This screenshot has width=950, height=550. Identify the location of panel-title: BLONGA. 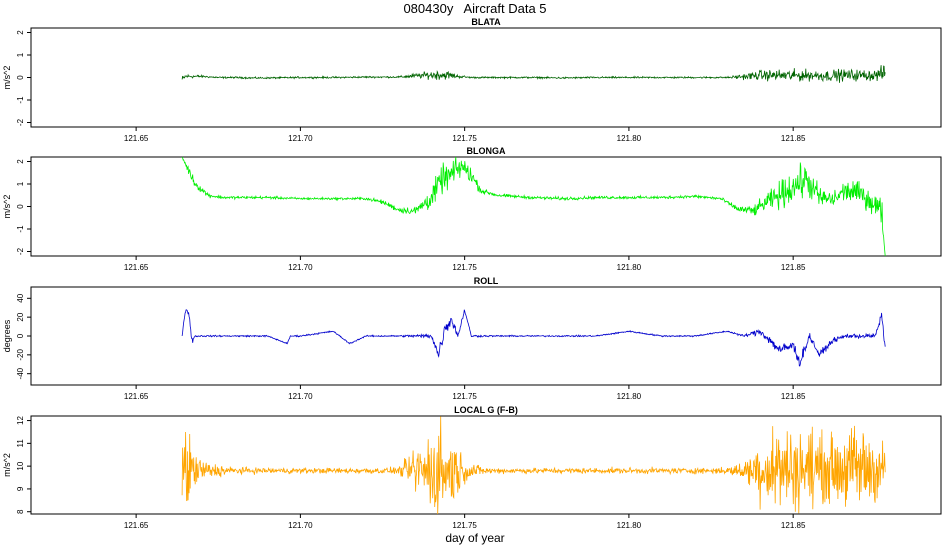
(486, 151).